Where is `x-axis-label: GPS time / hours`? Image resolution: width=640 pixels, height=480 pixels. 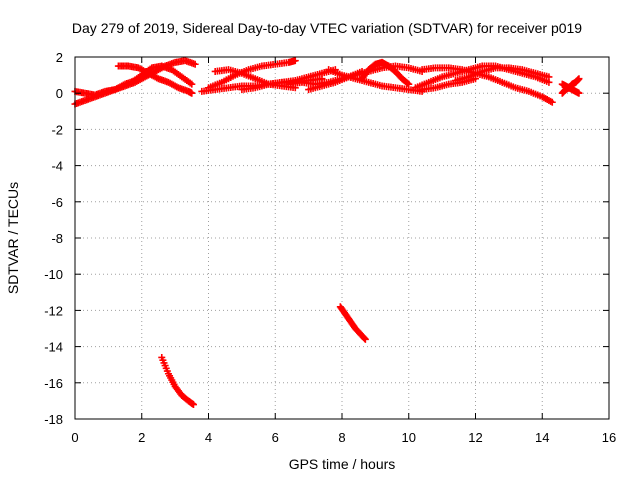
x-axis-label: GPS time / hours is located at coordinates (342, 464).